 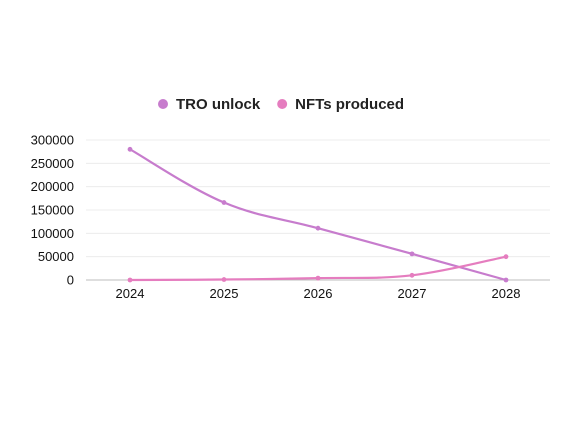 I want to click on y-tick-label: 0, so click(x=70, y=280).